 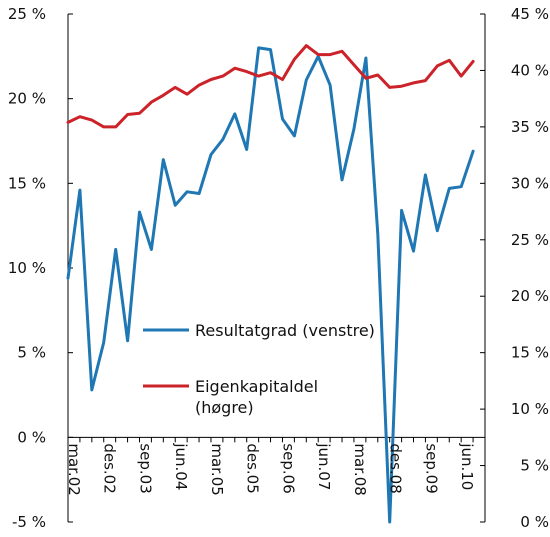 What do you see at coordinates (27, 14) in the screenshot?
I see `left-tick-label: 25 %` at bounding box center [27, 14].